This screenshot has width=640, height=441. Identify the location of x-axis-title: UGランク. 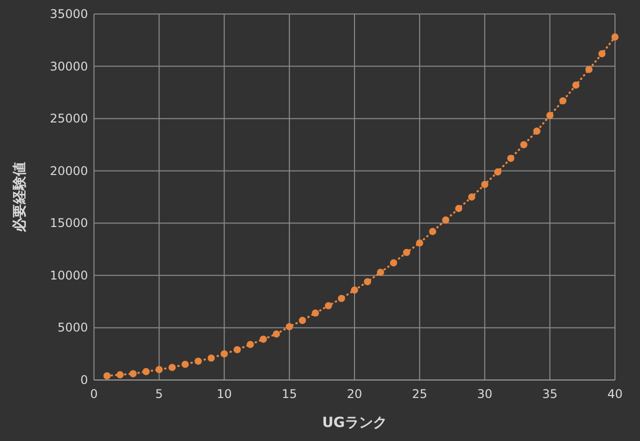
(354, 423).